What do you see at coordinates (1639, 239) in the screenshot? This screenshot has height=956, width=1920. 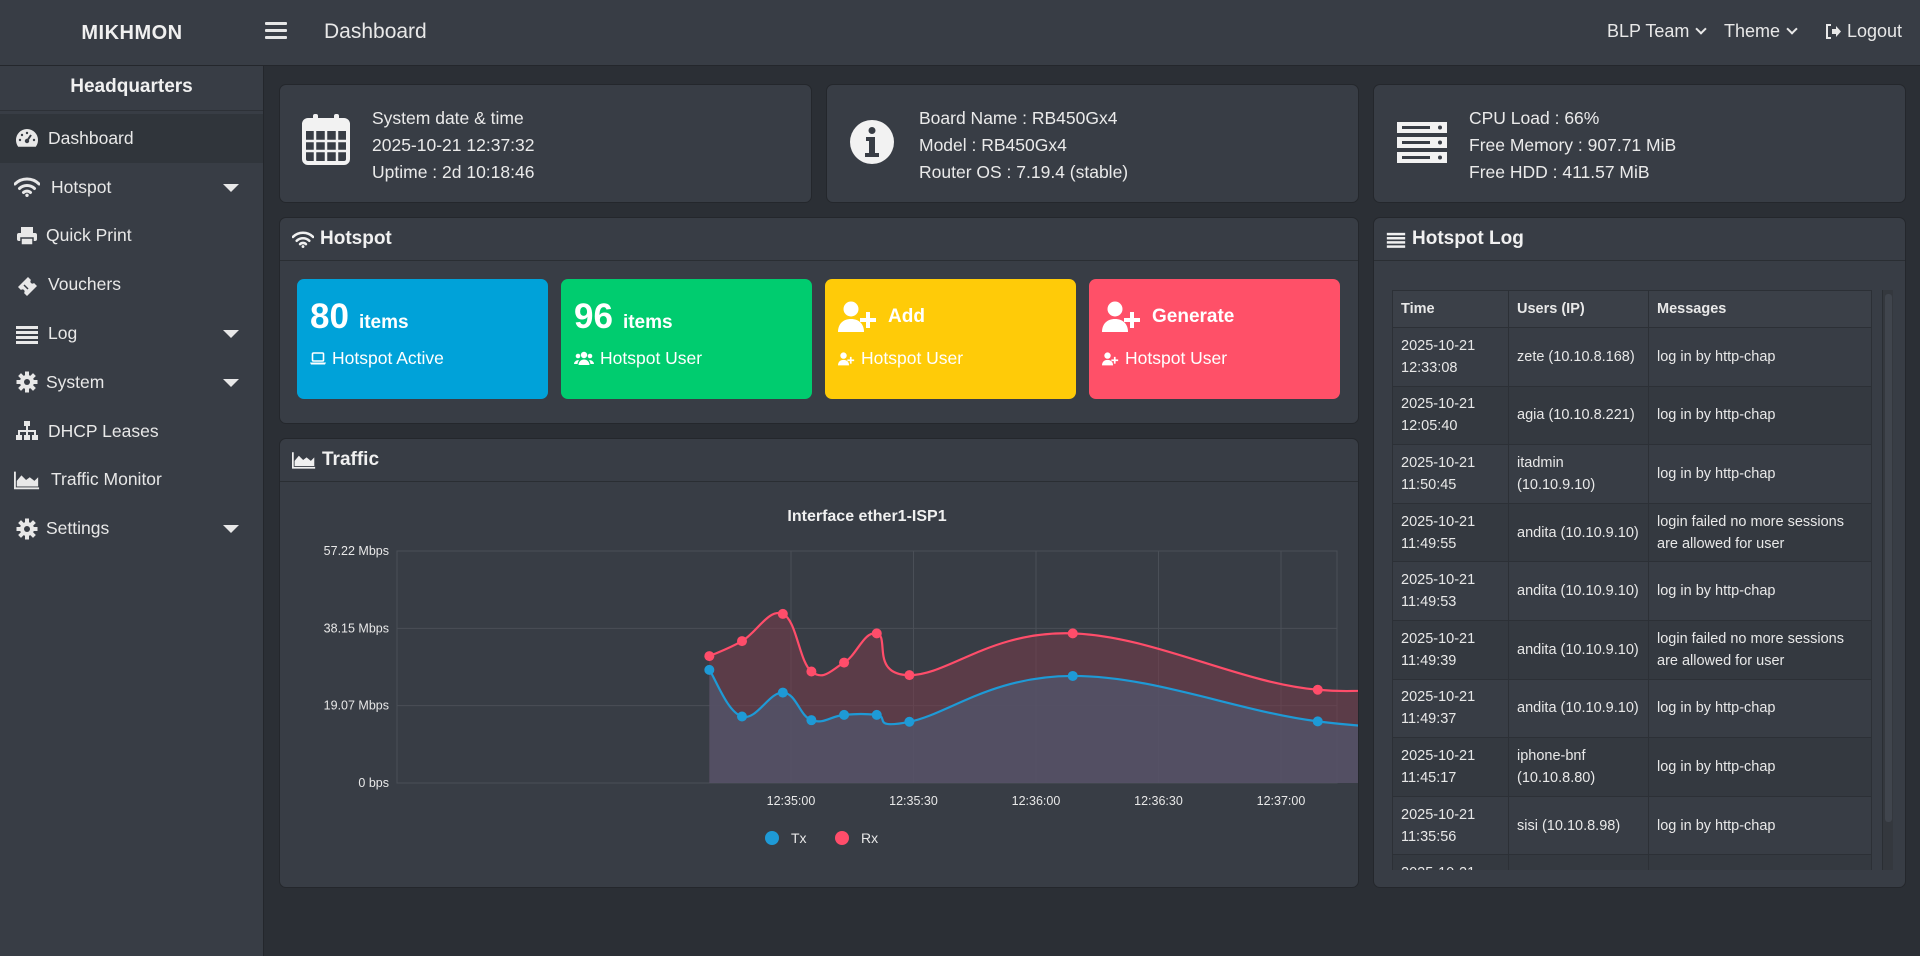 I see `hotspot-log-header: Hotspot Log` at bounding box center [1639, 239].